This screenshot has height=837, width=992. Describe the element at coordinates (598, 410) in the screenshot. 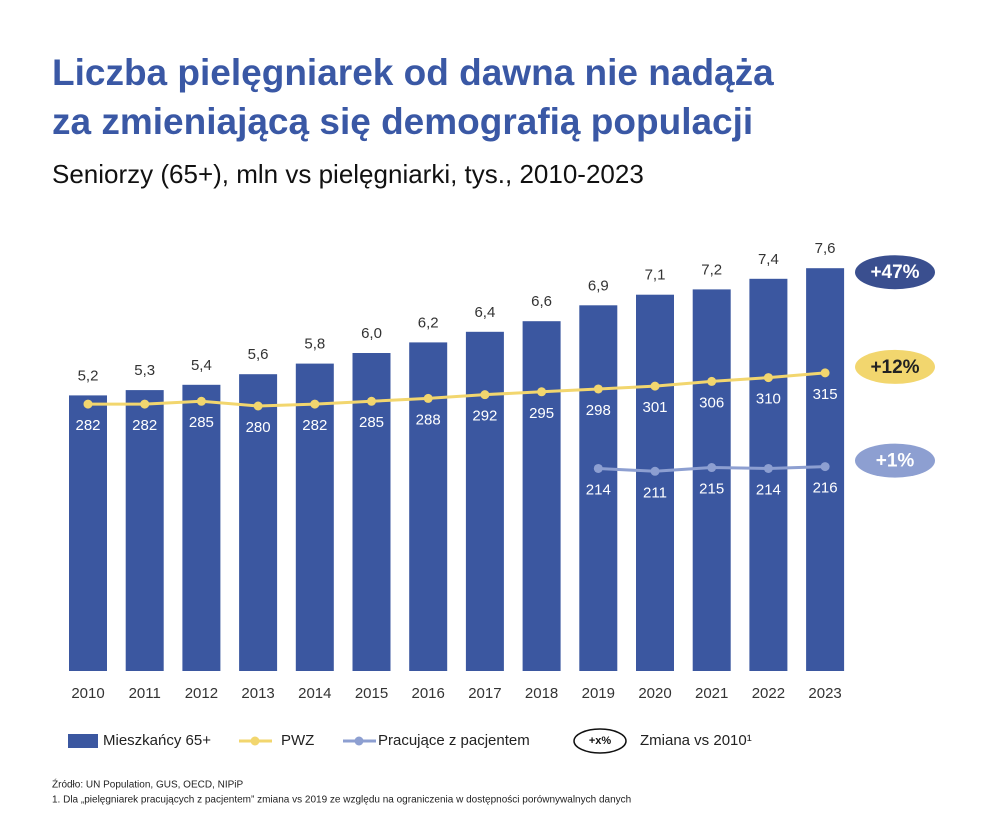

I see `value-label: 298` at that location.